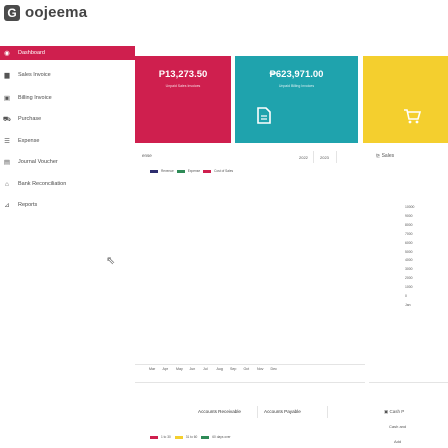 Image resolution: width=448 pixels, height=448 pixels. I want to click on tab-accounts-receivable: Accounts Receivable, so click(219, 411).